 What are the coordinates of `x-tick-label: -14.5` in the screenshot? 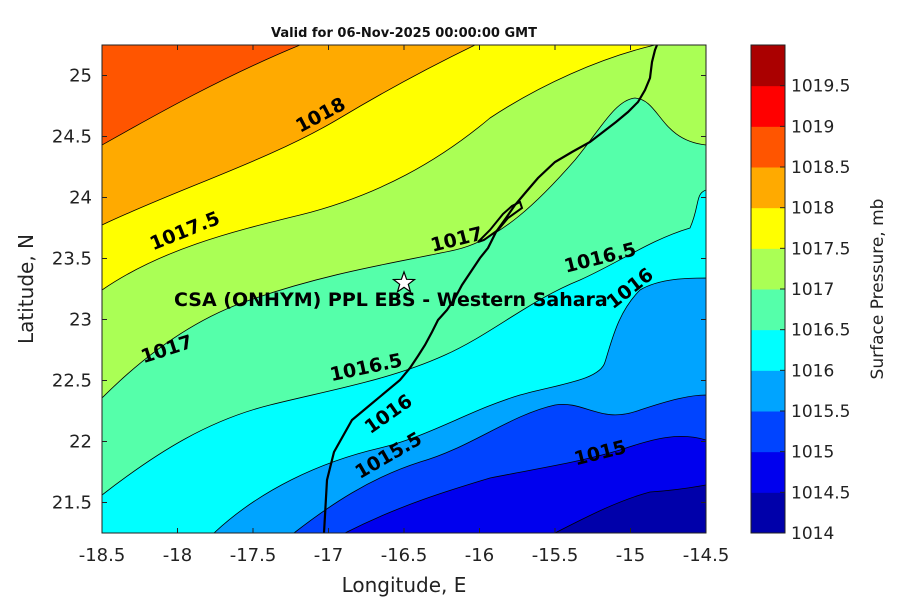 It's located at (706, 555).